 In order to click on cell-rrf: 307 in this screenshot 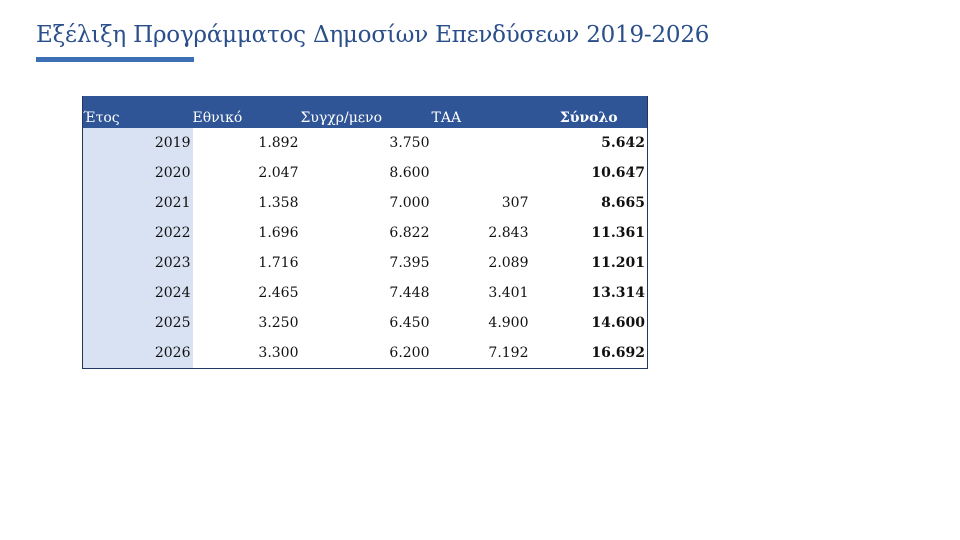, I will do `click(515, 203)`.